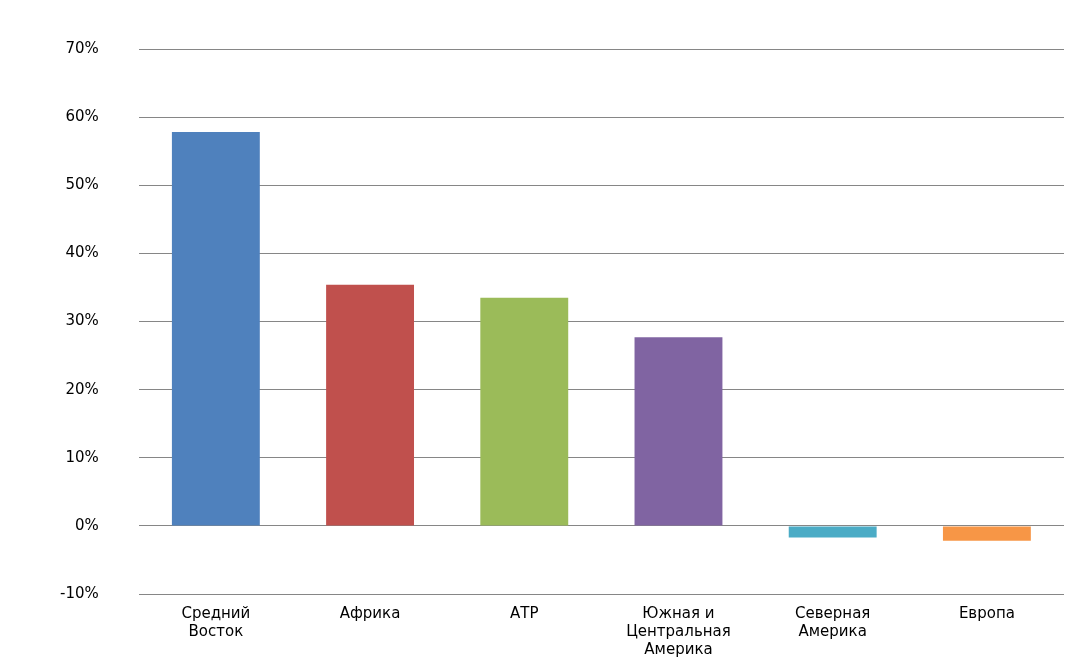 This screenshot has width=1074, height=667. What do you see at coordinates (82, 456) in the screenshot?
I see `y-tick-label: 10%` at bounding box center [82, 456].